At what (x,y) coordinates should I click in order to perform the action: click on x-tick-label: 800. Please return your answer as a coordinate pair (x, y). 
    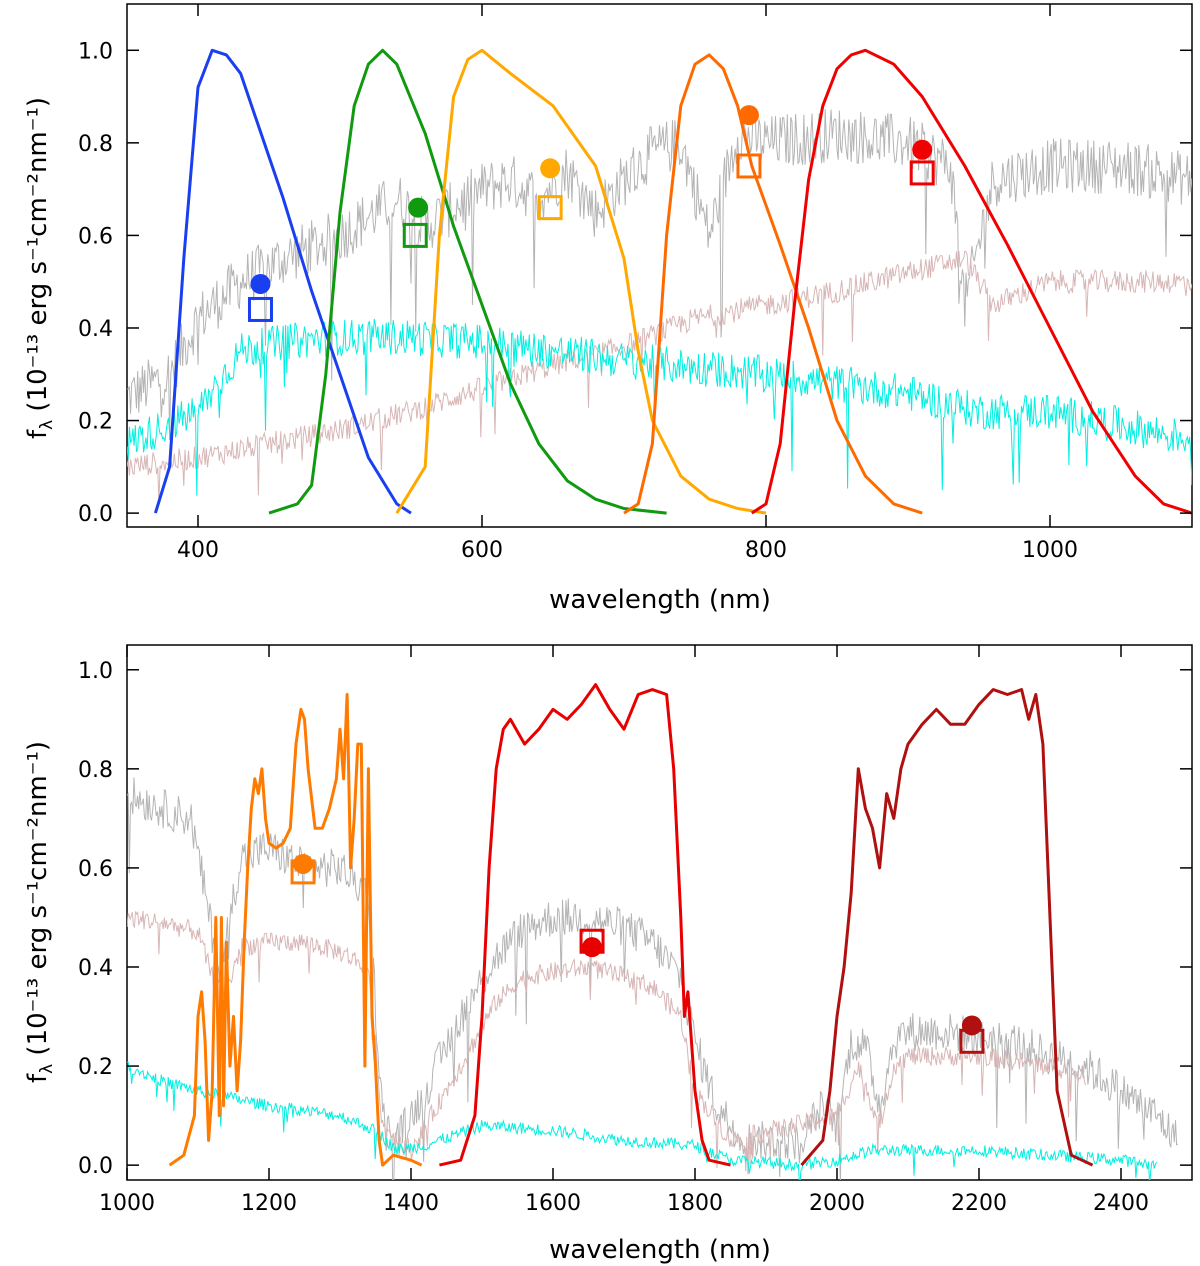
    Looking at the image, I should click on (766, 550).